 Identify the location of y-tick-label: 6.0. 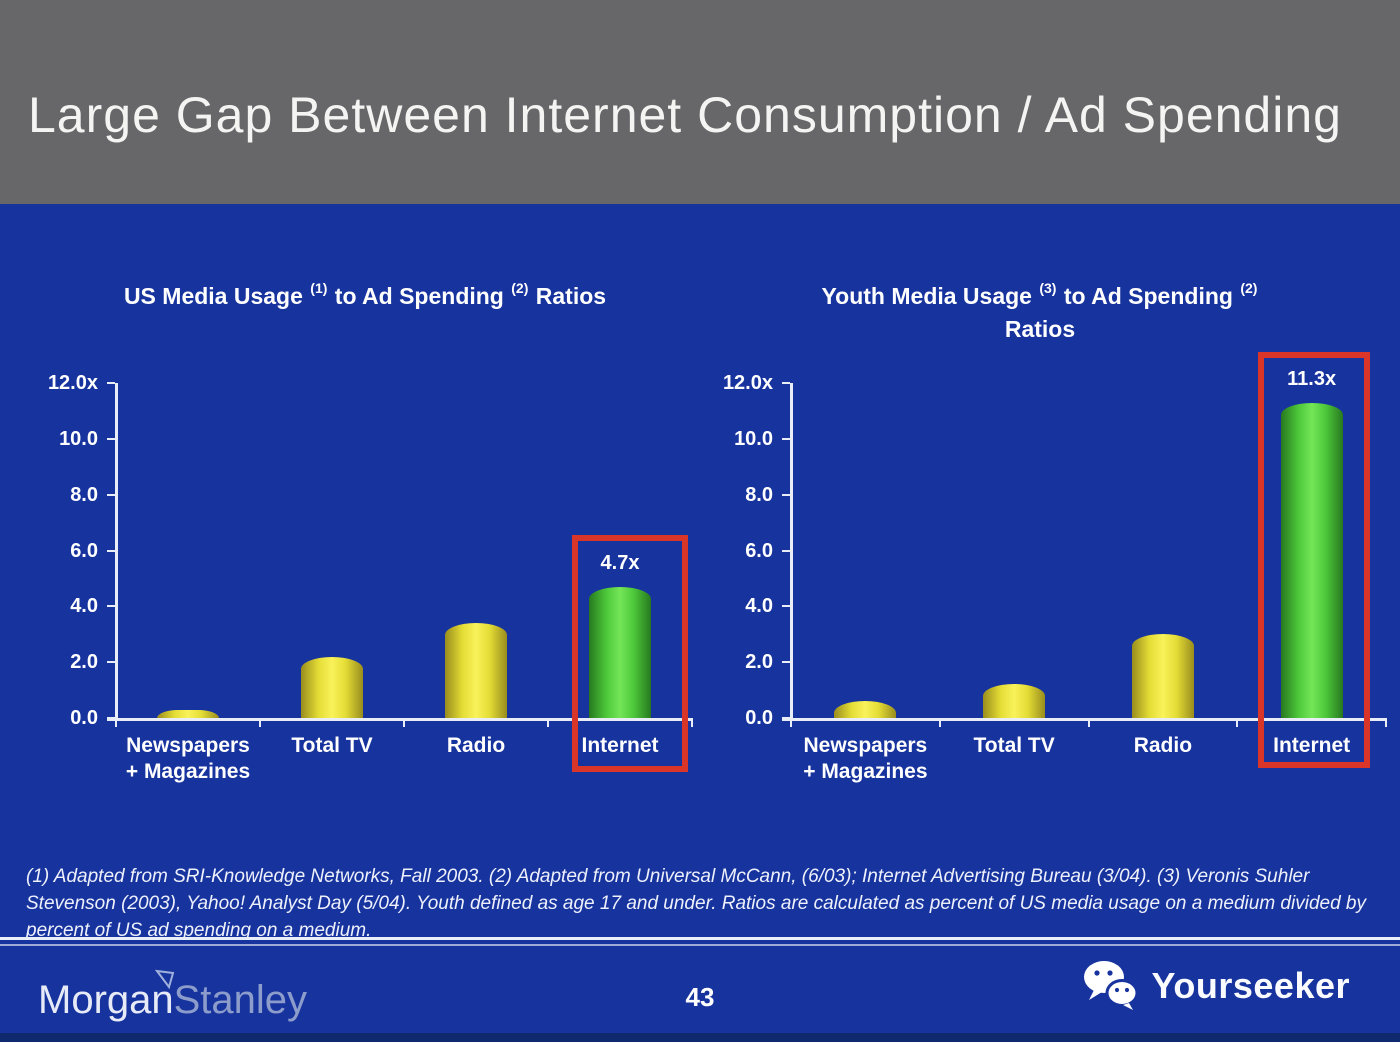
(84, 550).